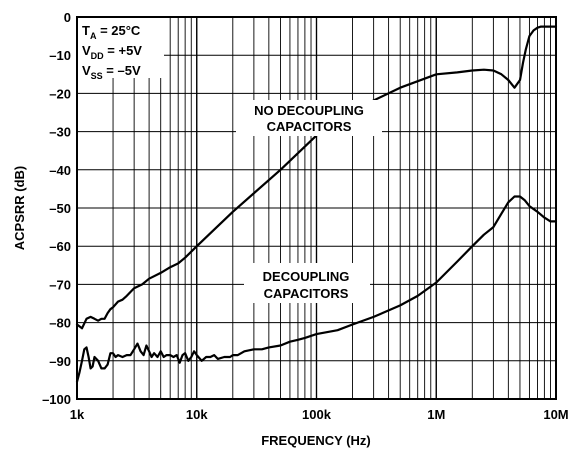  I want to click on y-tick-label: –90, so click(60, 361).